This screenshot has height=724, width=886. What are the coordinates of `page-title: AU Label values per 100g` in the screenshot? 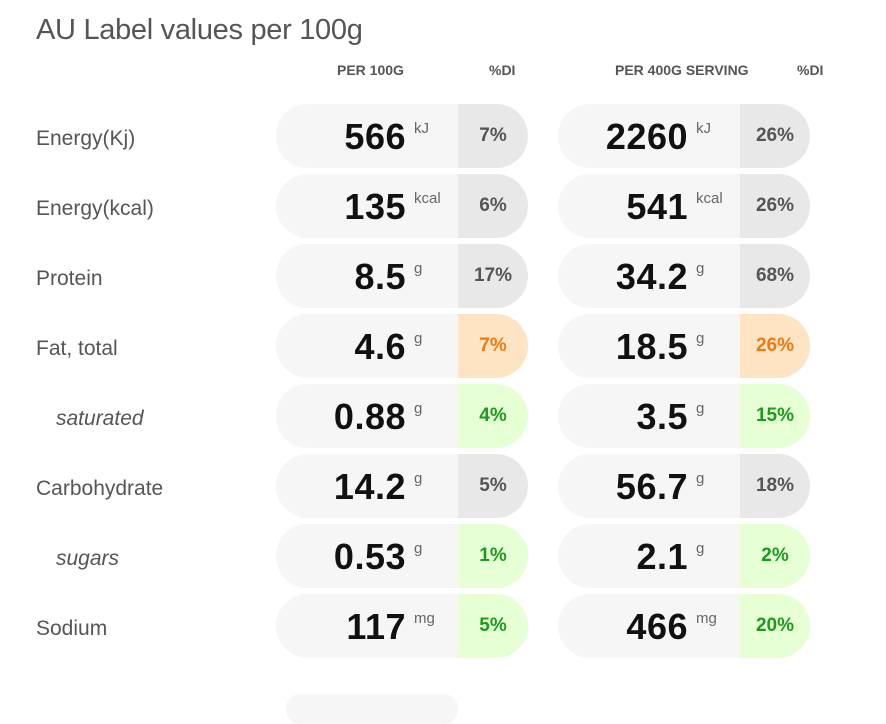 It's located at (199, 30).